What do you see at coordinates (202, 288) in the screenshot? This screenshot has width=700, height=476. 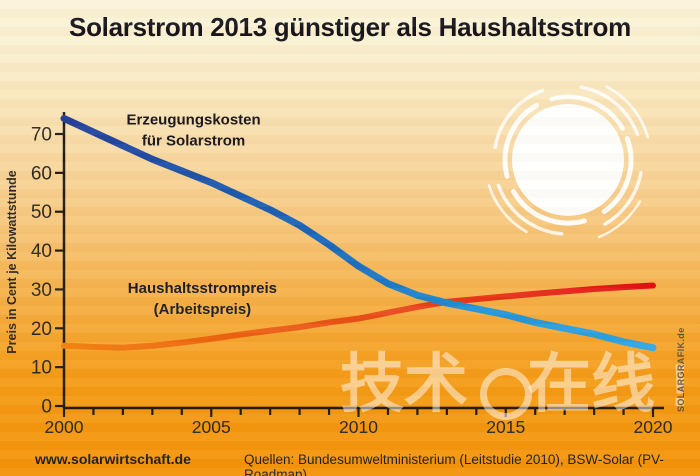 I see `annotation-line: Haushaltsstrompreis` at bounding box center [202, 288].